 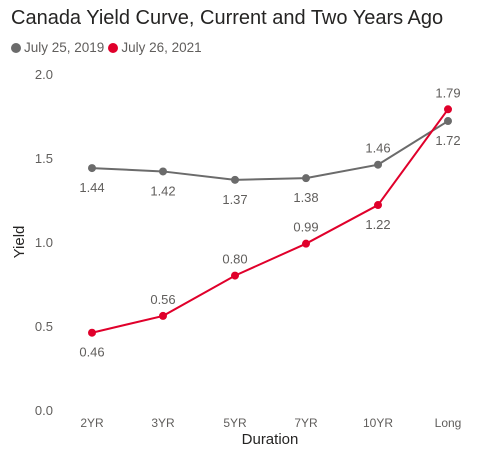 What do you see at coordinates (377, 148) in the screenshot?
I see `data-label: 1.46` at bounding box center [377, 148].